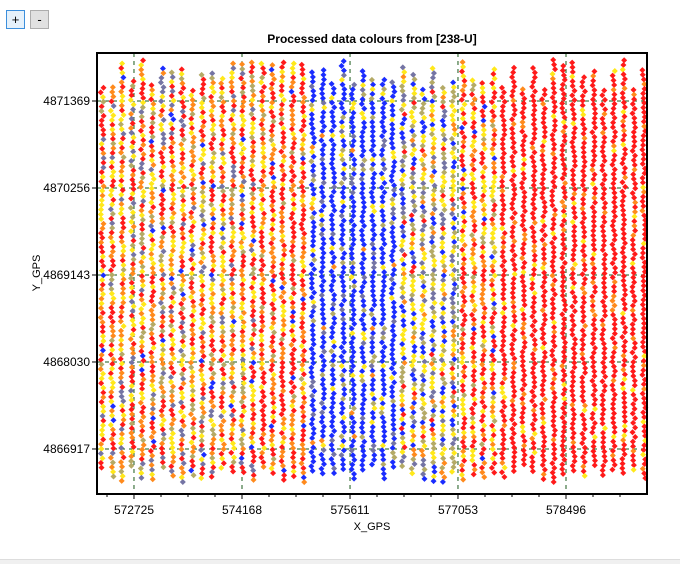 Image resolution: width=680 pixels, height=564 pixels. Describe the element at coordinates (15, 19) in the screenshot. I see `zoom-in-button: +` at that location.